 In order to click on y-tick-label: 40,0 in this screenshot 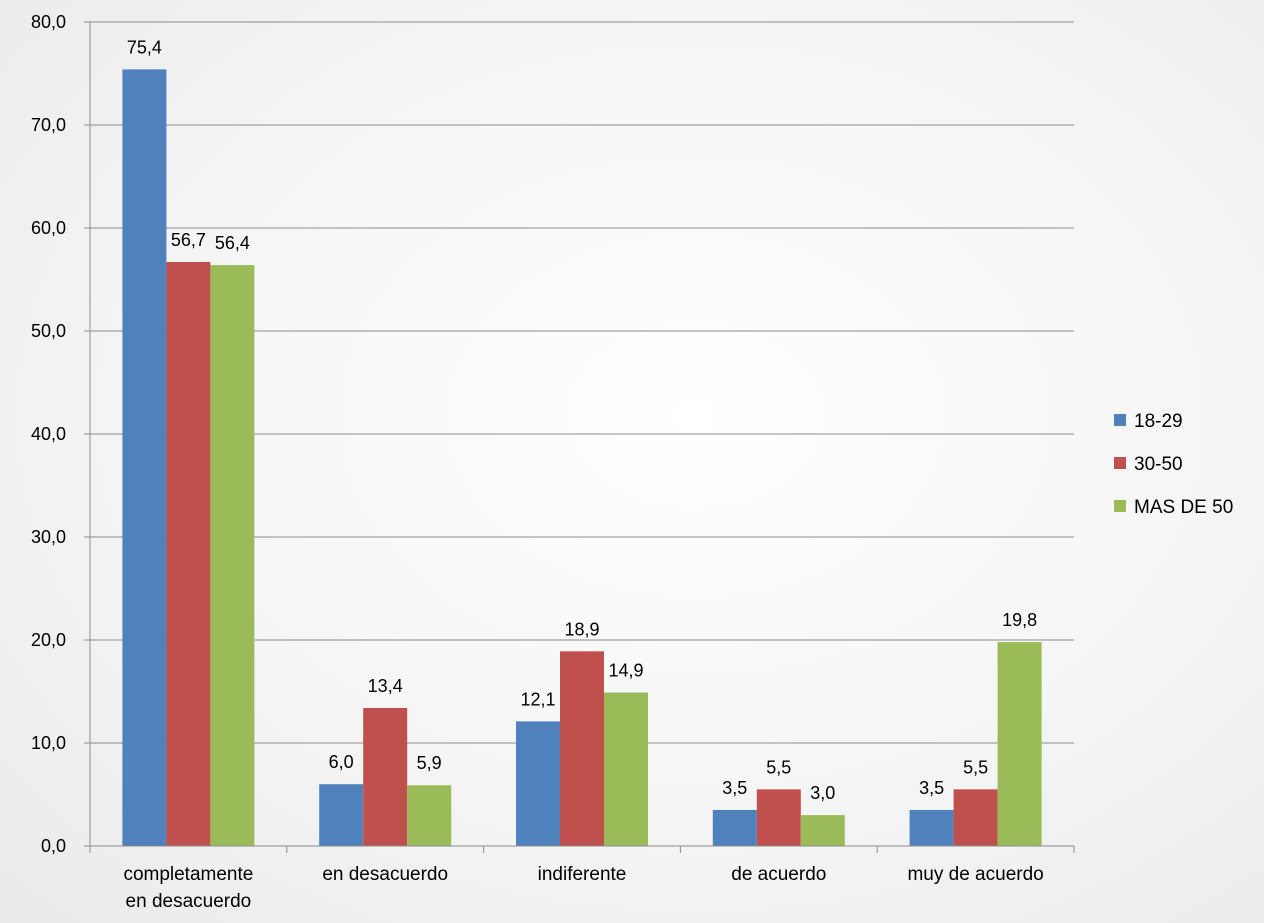, I will do `click(48, 434)`.